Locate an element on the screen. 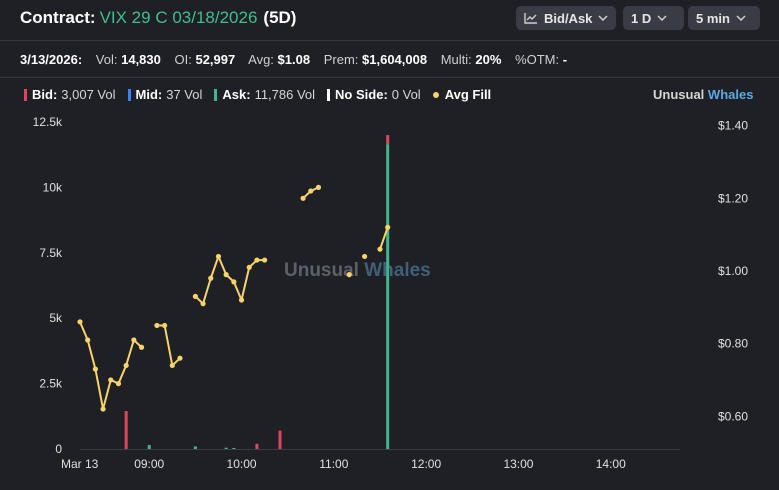  contract-title: Contract: VIX 29 C 03/18/2026 (5D) is located at coordinates (158, 18).